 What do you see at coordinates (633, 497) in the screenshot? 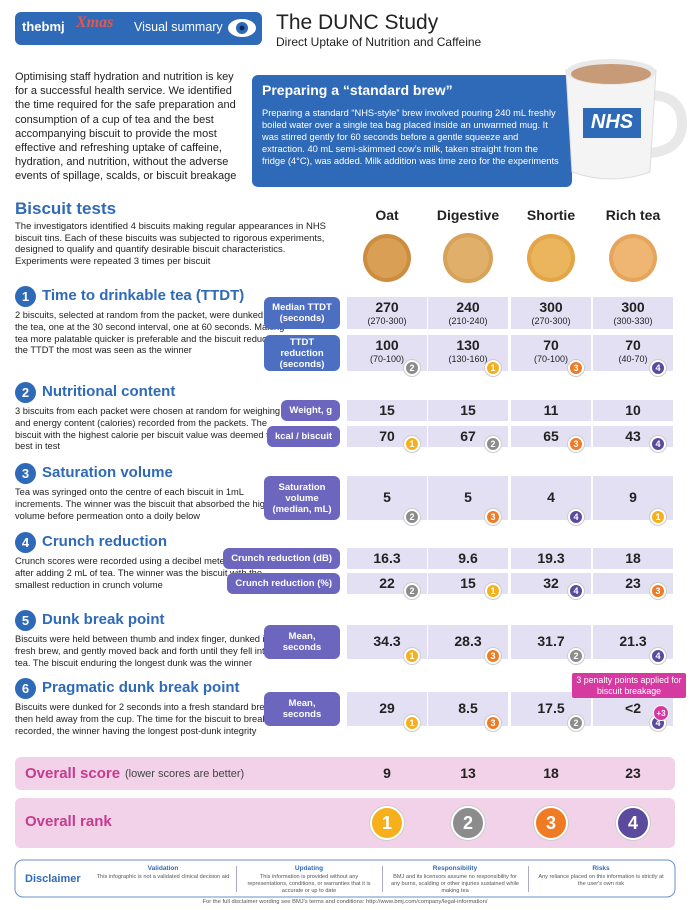
I see `cell-value: 9` at bounding box center [633, 497].